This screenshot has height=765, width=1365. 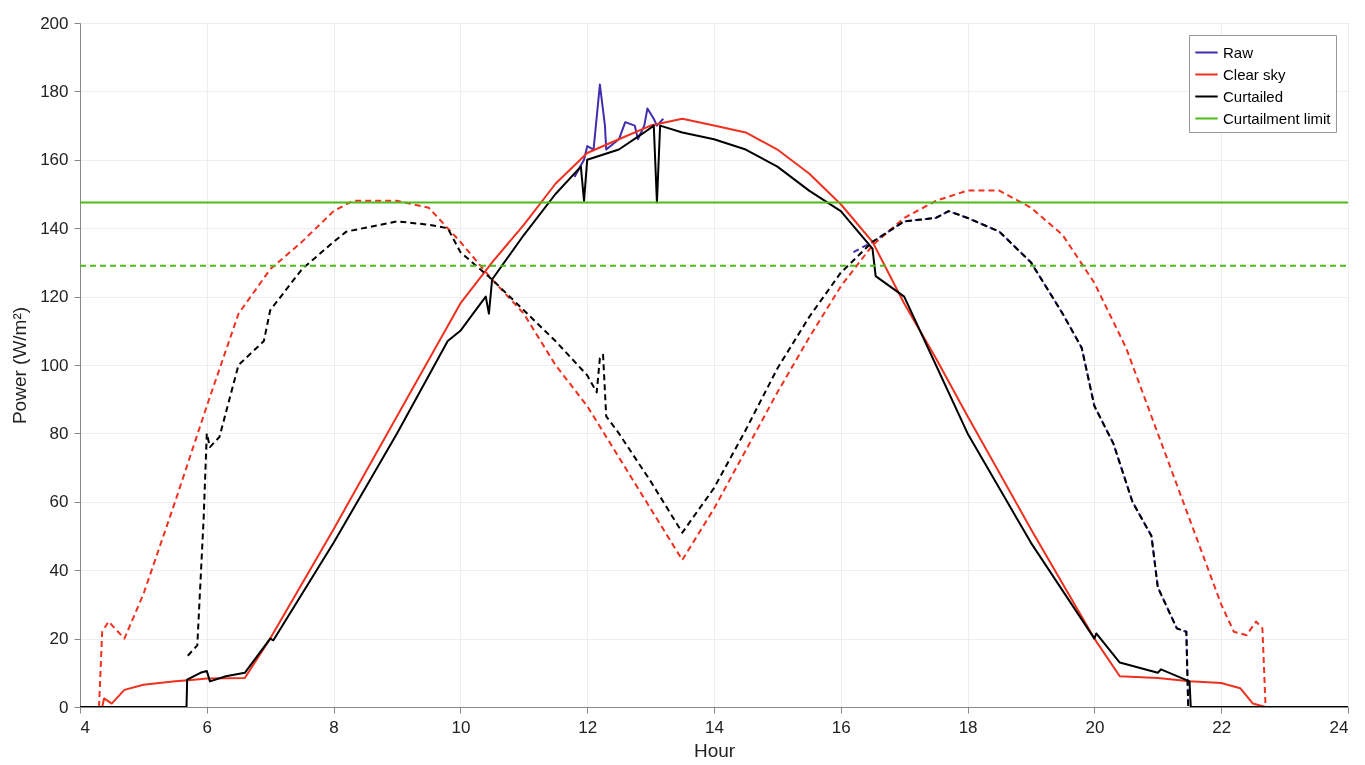 I want to click on x-axis-title: Hour, so click(x=714, y=750).